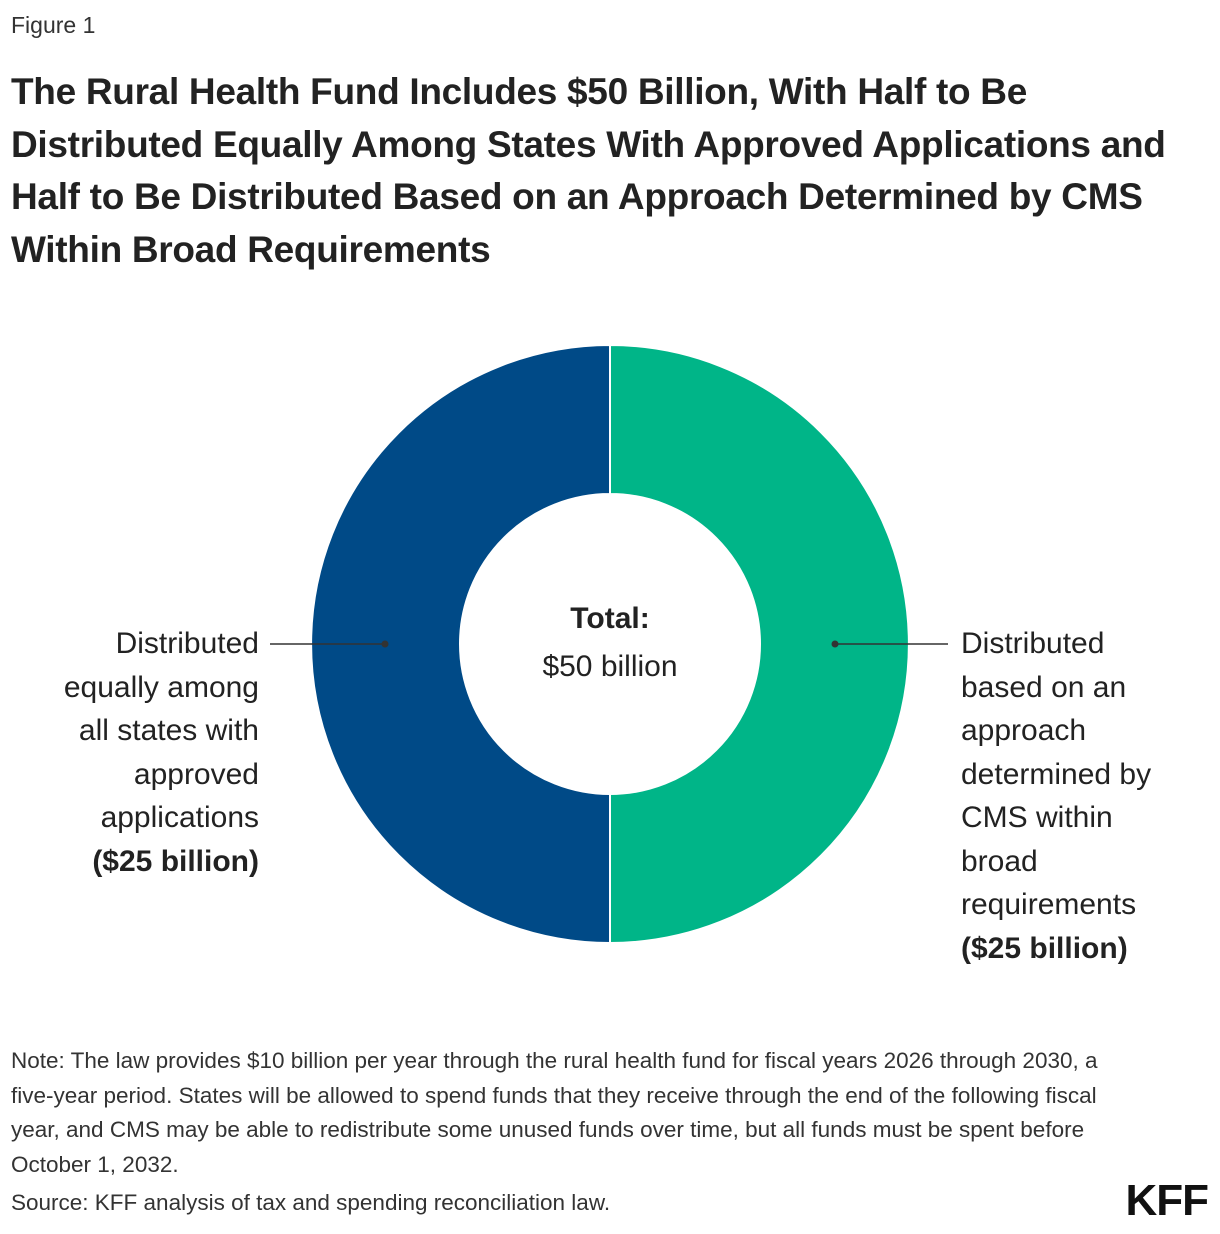  I want to click on kff-logo: KFF, so click(1167, 1200).